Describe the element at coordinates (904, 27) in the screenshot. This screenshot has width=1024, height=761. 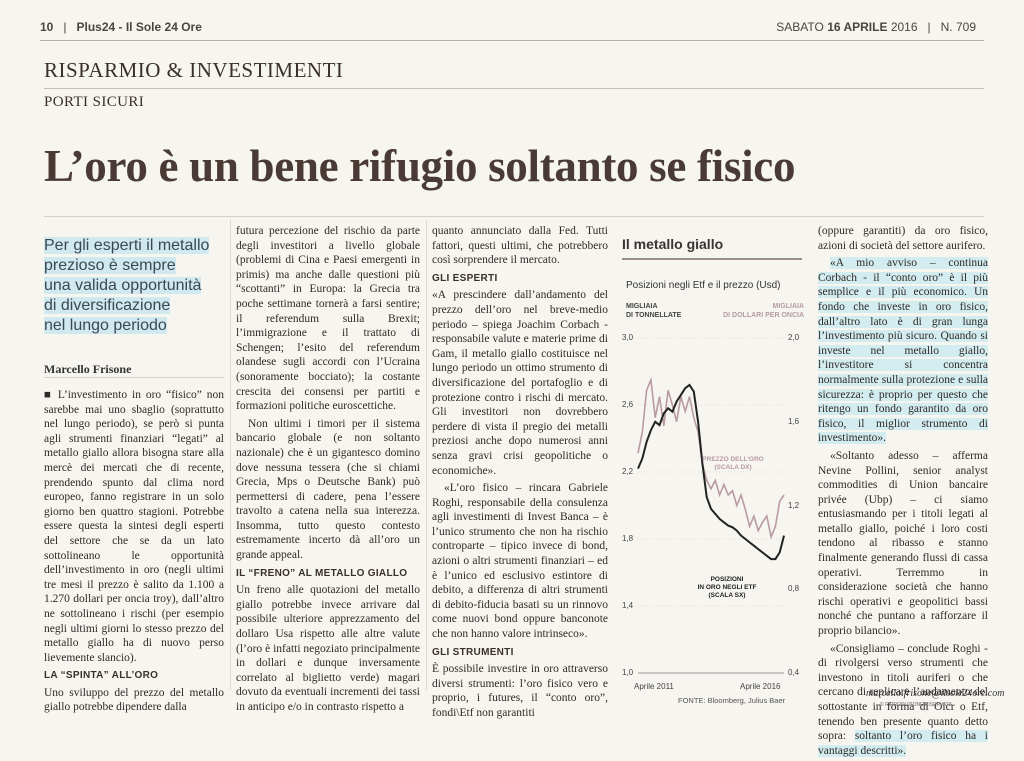
I see `date-year: 2016` at that location.